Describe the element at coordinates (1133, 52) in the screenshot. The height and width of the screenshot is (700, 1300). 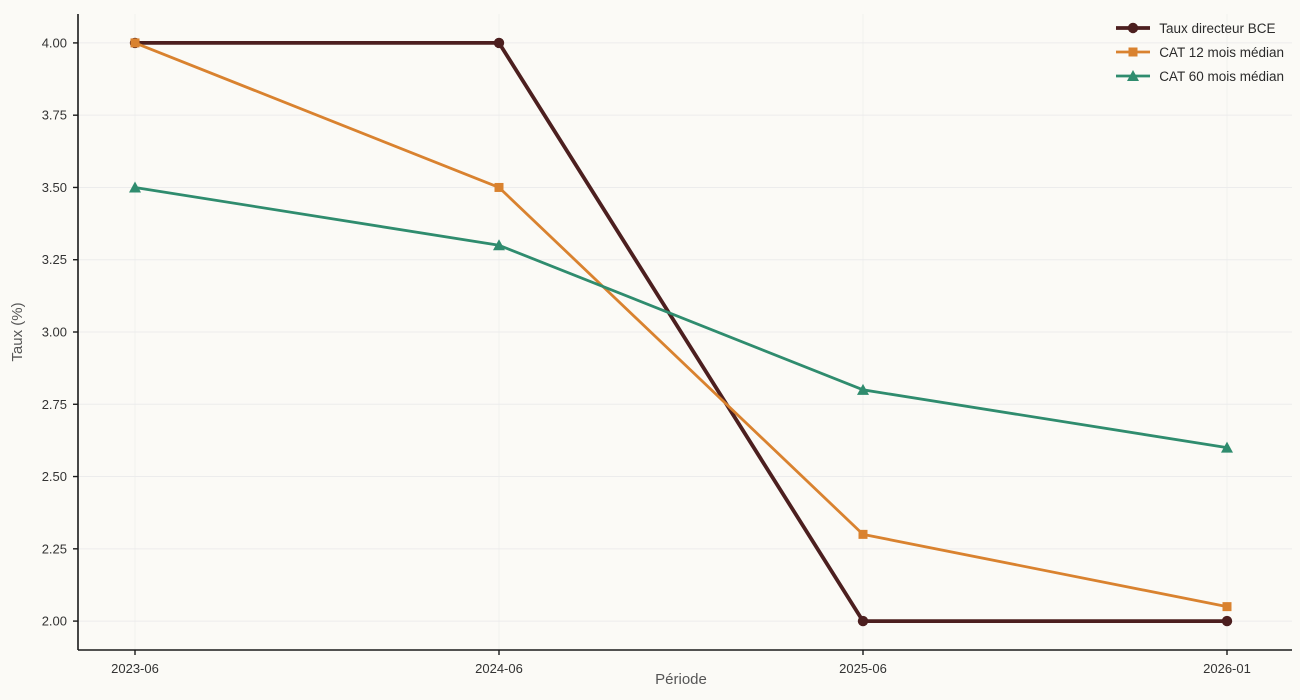
I see `legend-marker-square-icon` at that location.